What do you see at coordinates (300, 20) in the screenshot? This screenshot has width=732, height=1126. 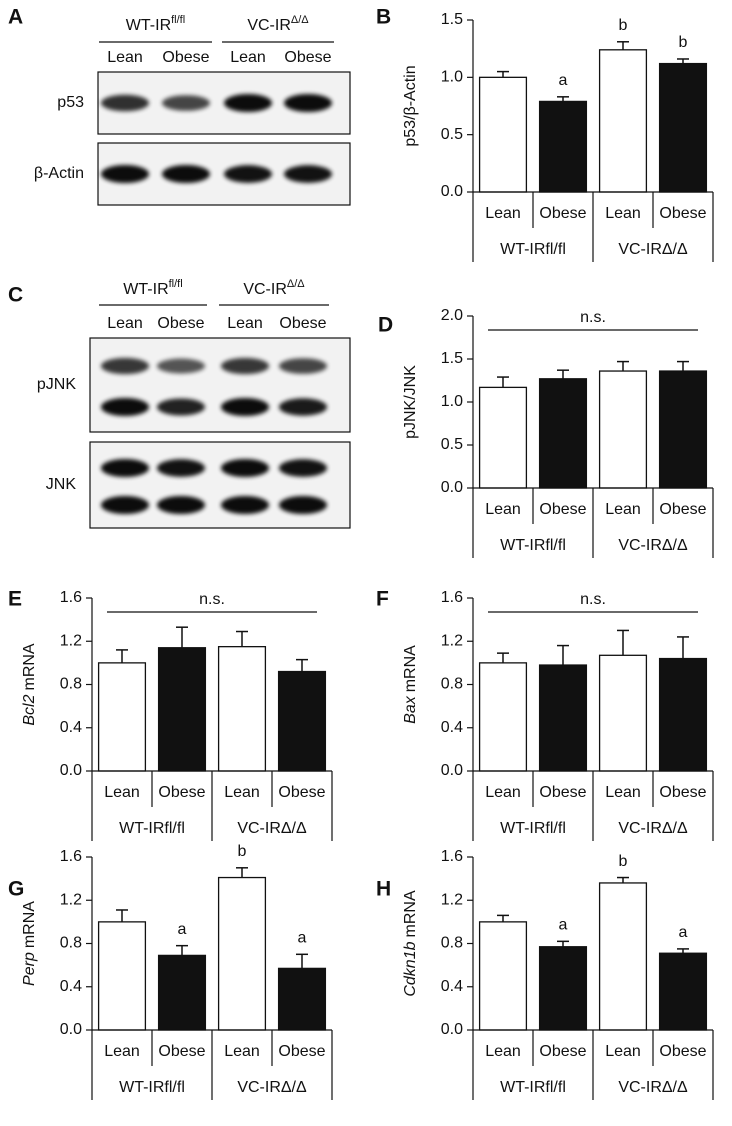 I see `group-superscript: Δ/Δ` at bounding box center [300, 20].